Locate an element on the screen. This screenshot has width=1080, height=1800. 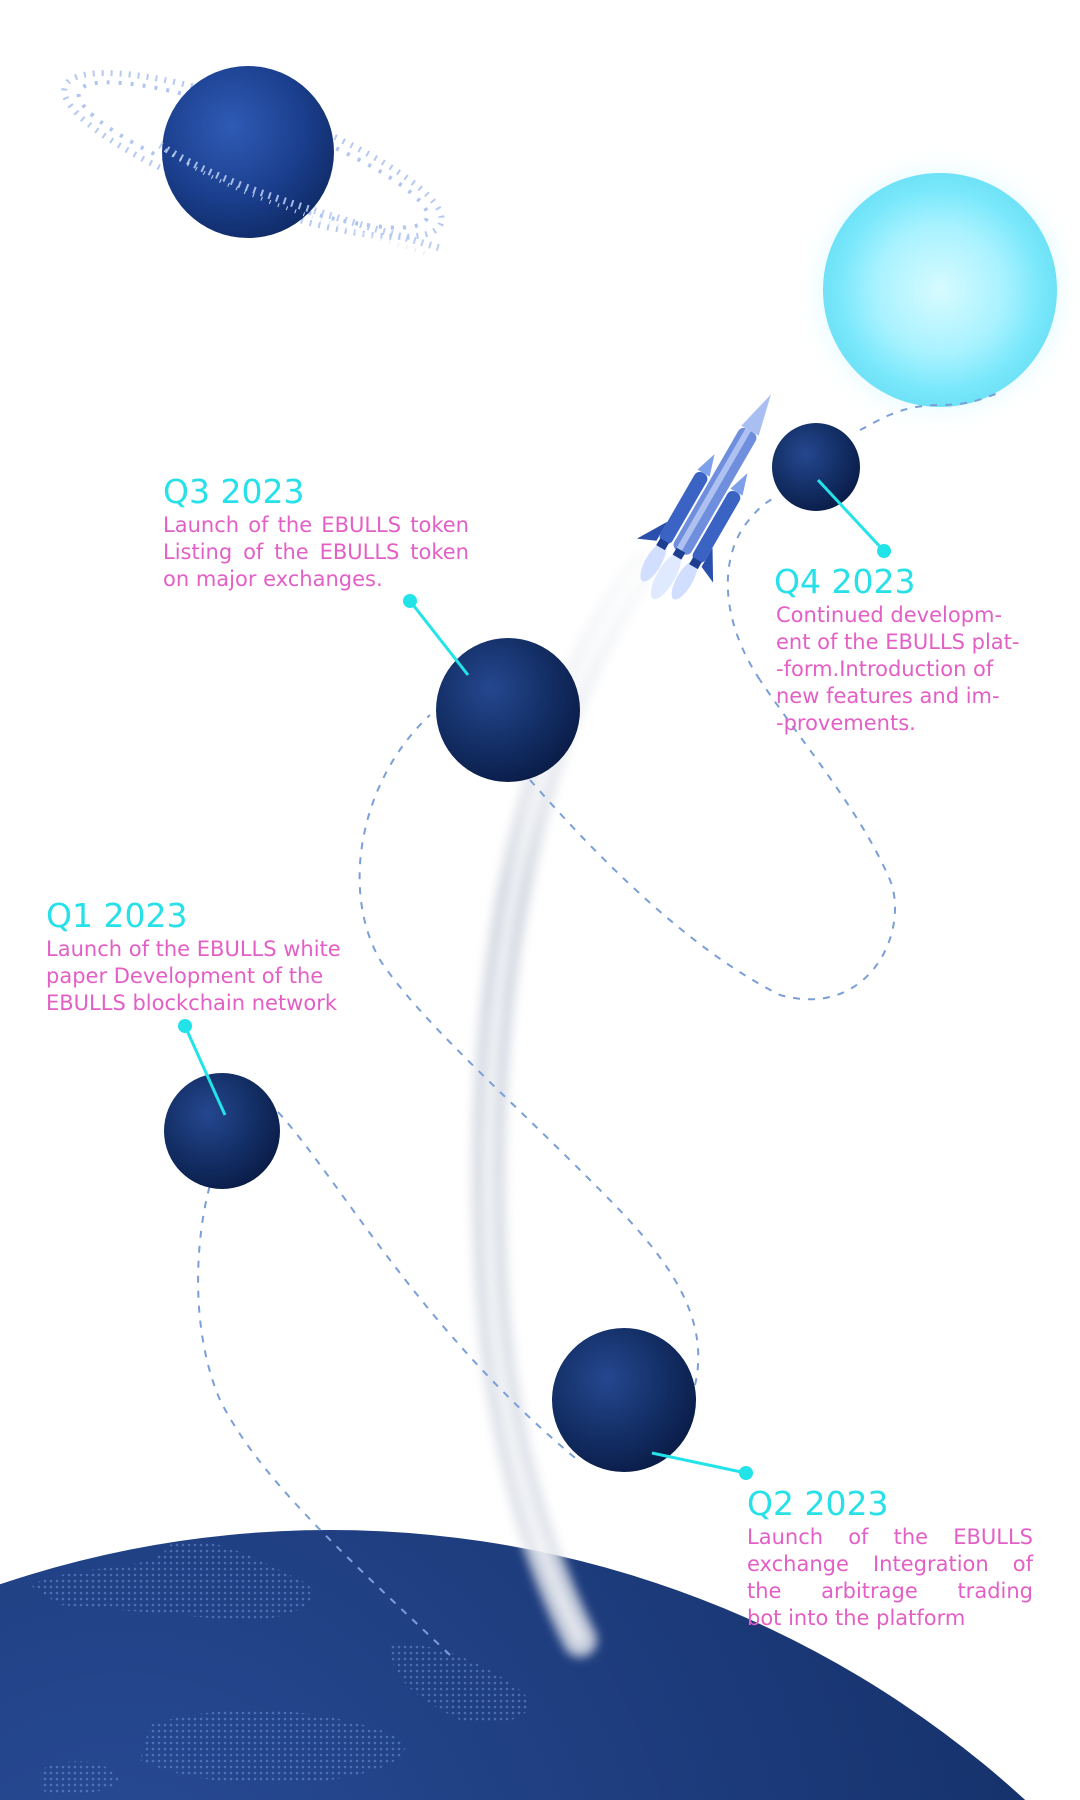
milestone-quarter: Q3 2023 is located at coordinates (234, 491).